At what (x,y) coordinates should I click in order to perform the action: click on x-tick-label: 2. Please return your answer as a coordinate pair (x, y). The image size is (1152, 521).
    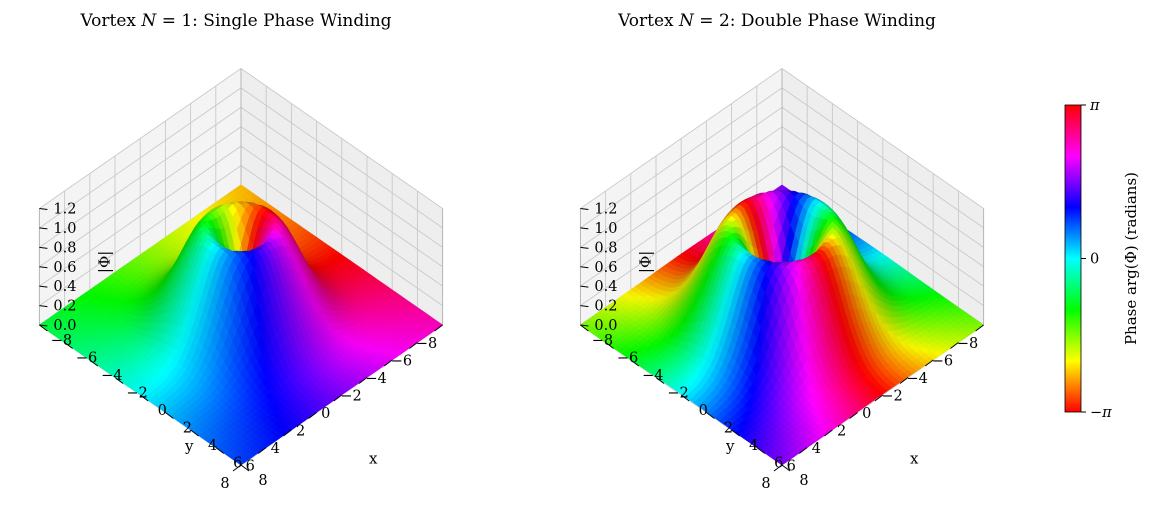
    Looking at the image, I should click on (841, 432).